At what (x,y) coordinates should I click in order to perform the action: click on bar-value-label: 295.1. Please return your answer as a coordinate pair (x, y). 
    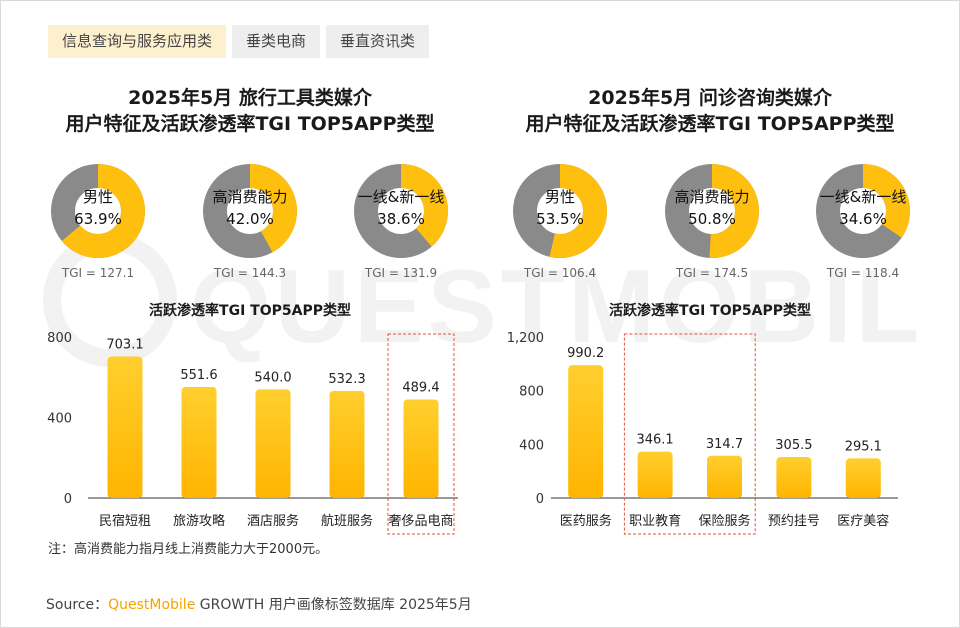
    Looking at the image, I should click on (863, 446).